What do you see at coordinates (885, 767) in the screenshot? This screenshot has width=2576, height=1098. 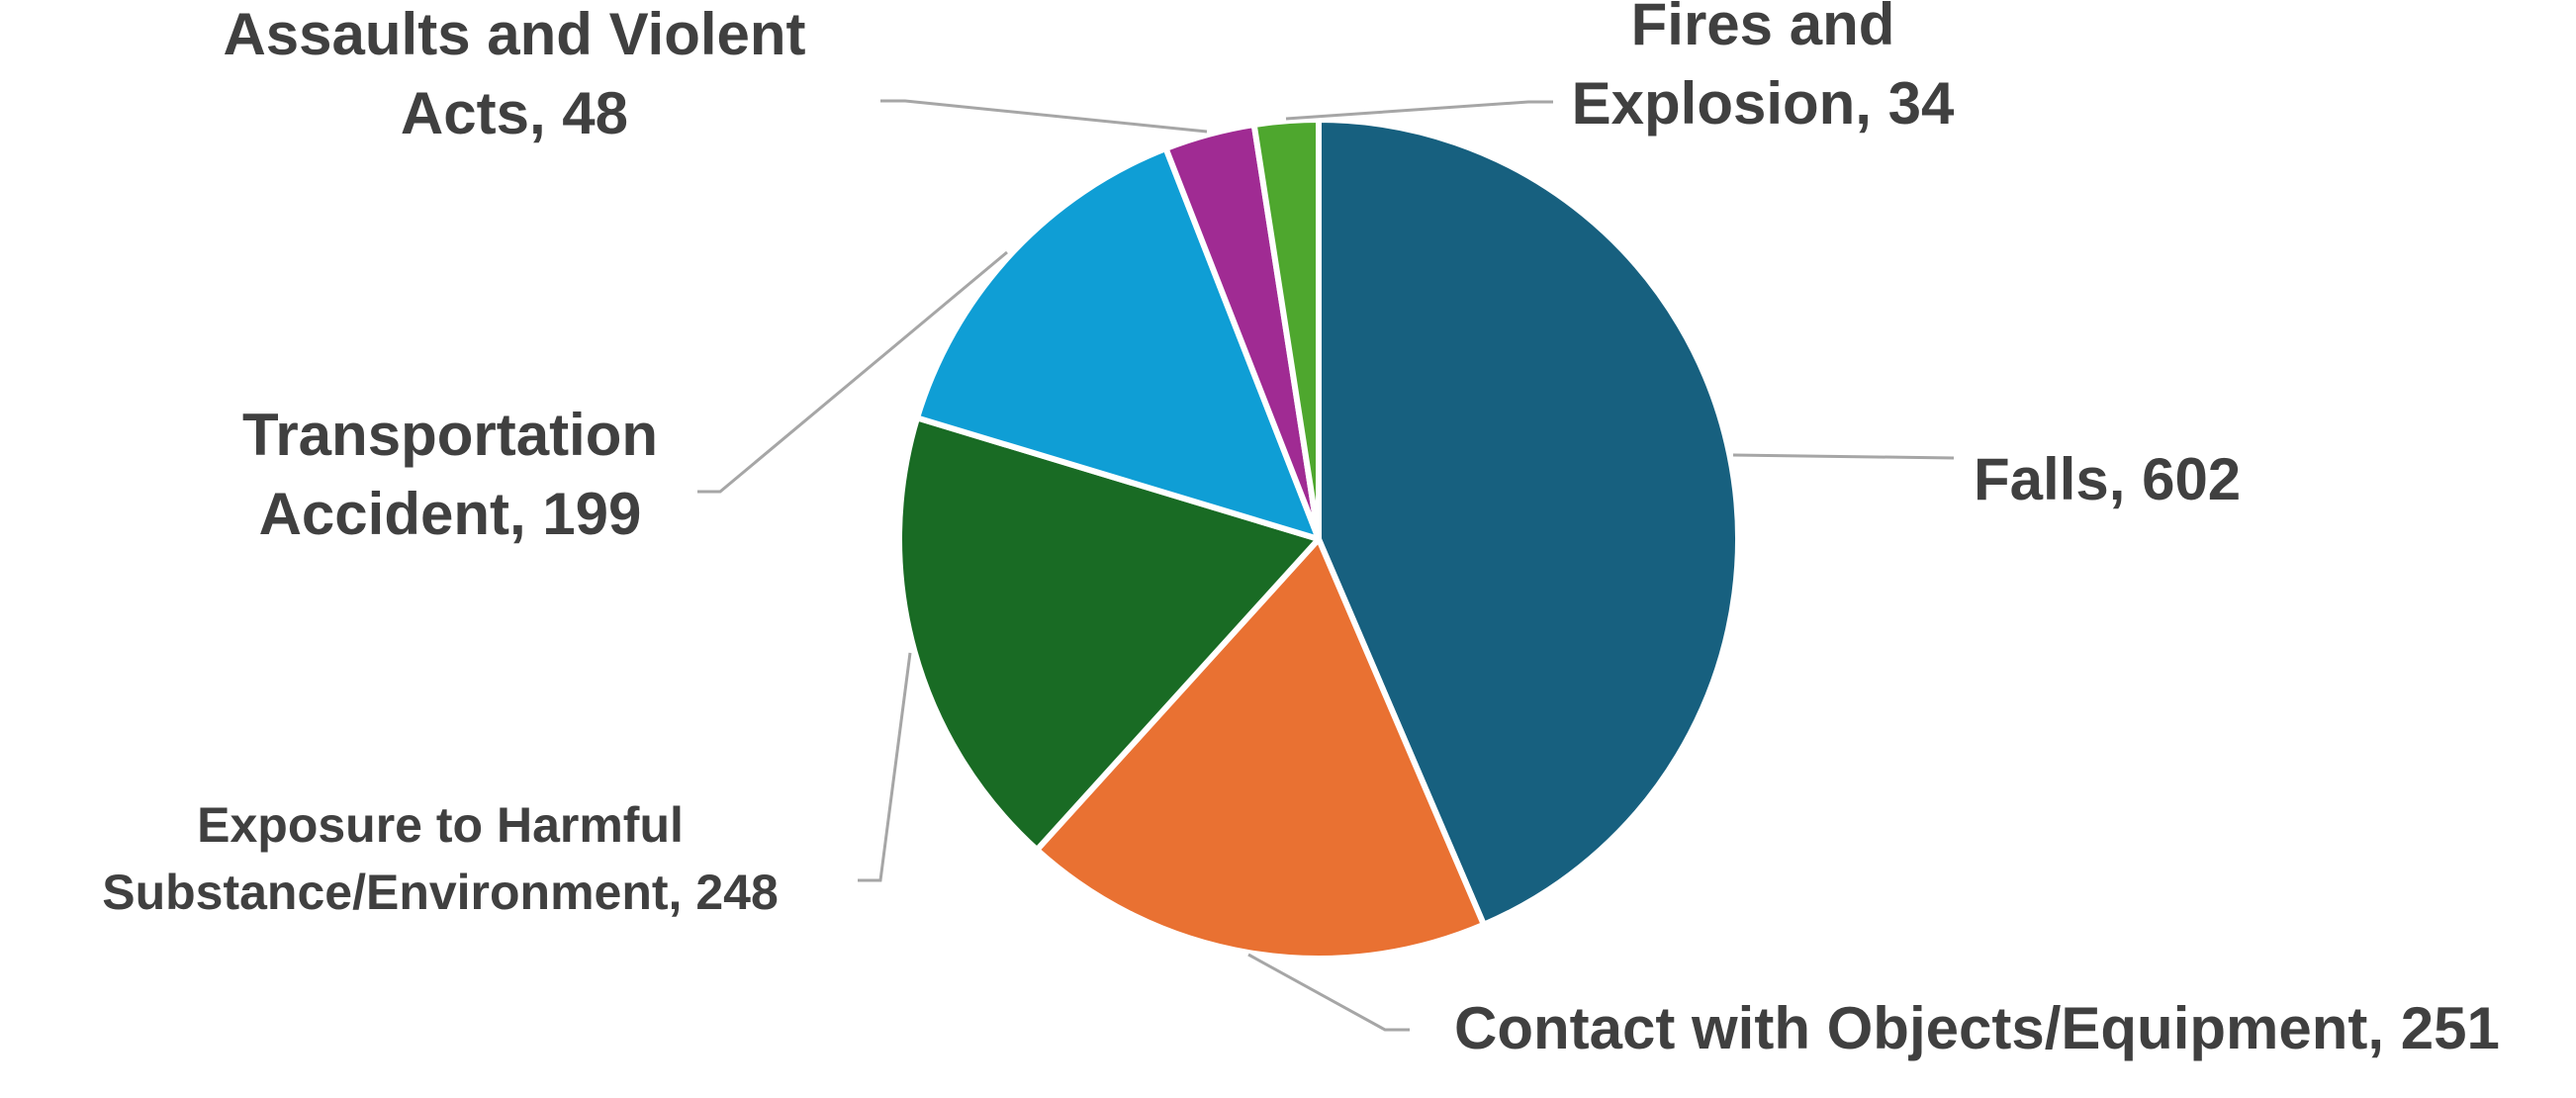 I see `leader-line-exposure-to-harmful-substance-environment` at bounding box center [885, 767].